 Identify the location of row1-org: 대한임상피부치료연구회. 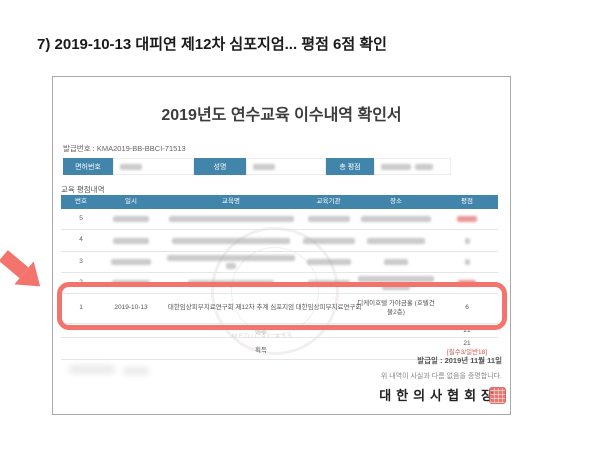
(328, 308).